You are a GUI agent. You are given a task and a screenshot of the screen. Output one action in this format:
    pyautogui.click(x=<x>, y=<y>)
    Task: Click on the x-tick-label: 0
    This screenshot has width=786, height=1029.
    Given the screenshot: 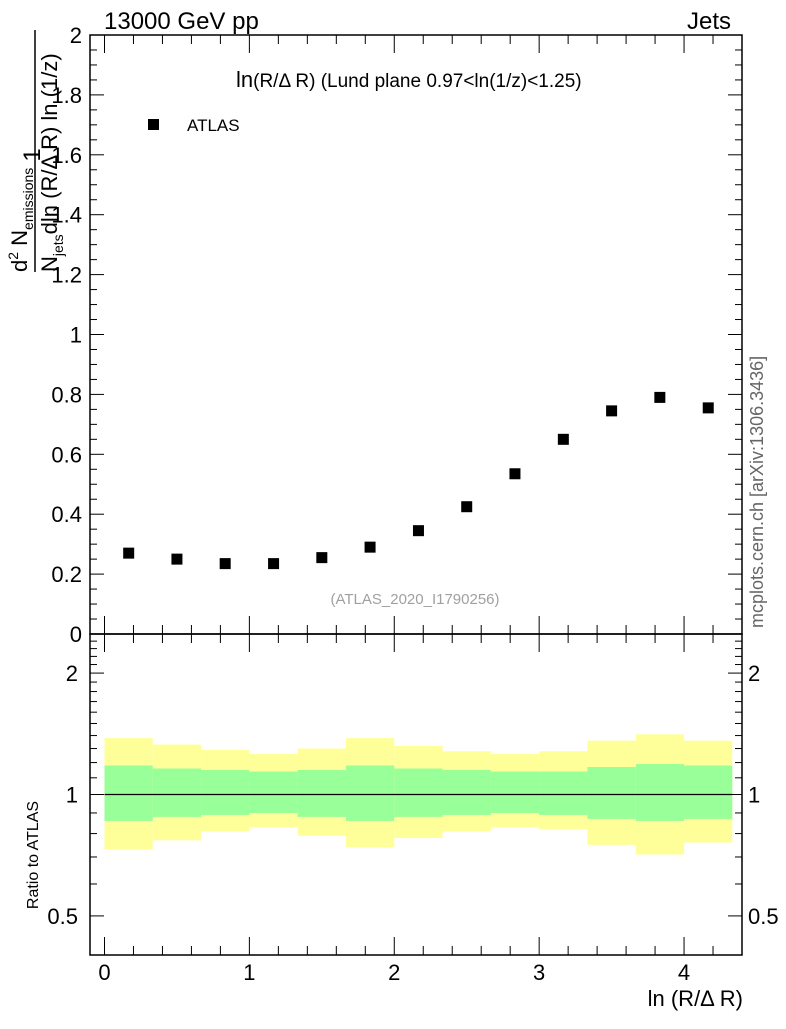 What is the action you would take?
    pyautogui.click(x=104, y=972)
    